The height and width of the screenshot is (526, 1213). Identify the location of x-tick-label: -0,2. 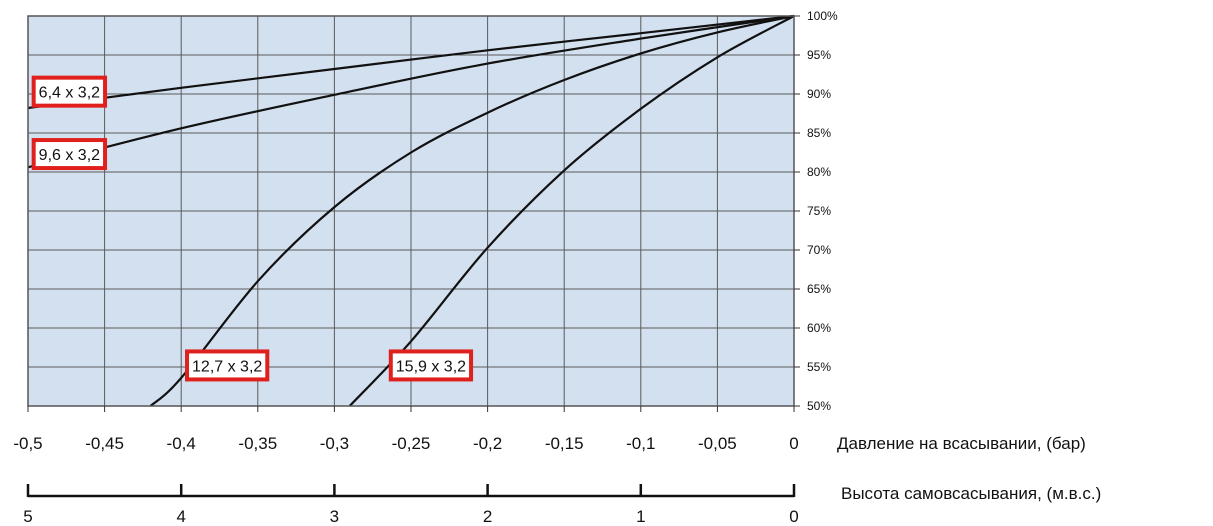
(487, 443).